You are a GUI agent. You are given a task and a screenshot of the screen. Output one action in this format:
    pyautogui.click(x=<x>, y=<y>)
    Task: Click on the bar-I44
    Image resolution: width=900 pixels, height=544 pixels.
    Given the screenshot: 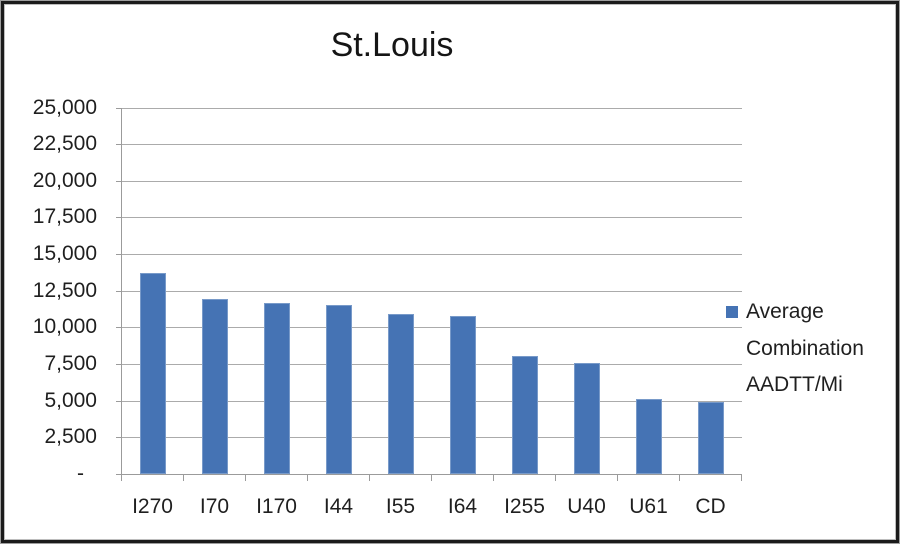 What is the action you would take?
    pyautogui.click(x=338, y=389)
    